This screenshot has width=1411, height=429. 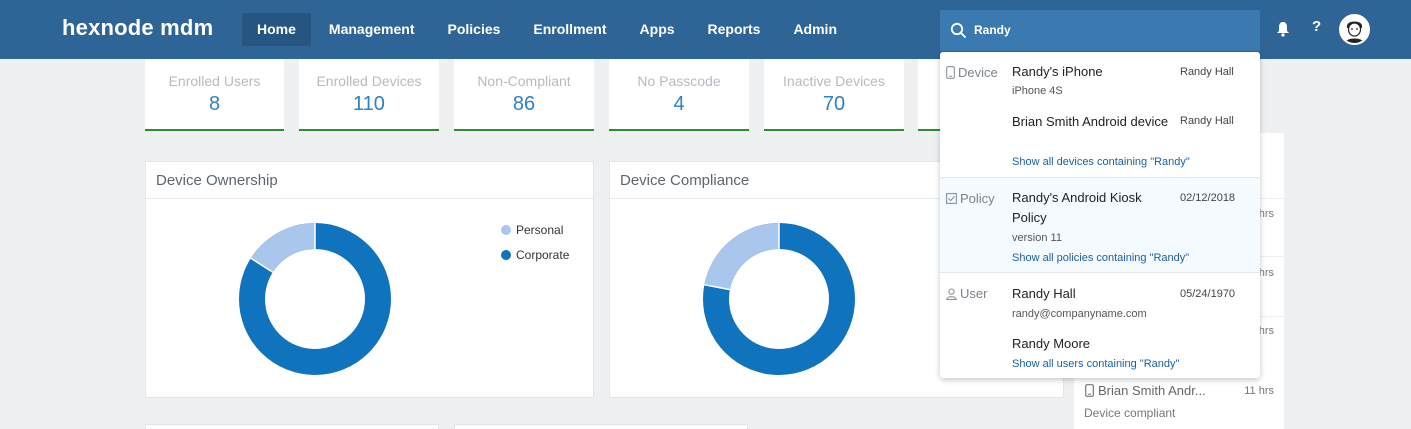 What do you see at coordinates (974, 293) in the screenshot?
I see `category-label: User` at bounding box center [974, 293].